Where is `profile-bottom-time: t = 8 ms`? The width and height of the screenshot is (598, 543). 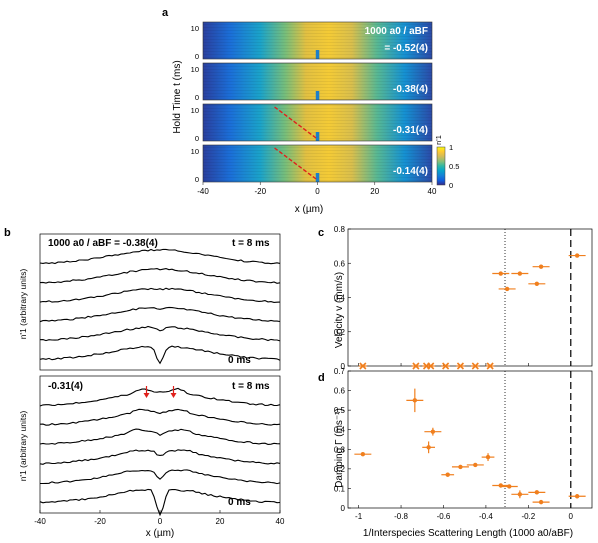 profile-bottom-time: t = 8 ms is located at coordinates (251, 386).